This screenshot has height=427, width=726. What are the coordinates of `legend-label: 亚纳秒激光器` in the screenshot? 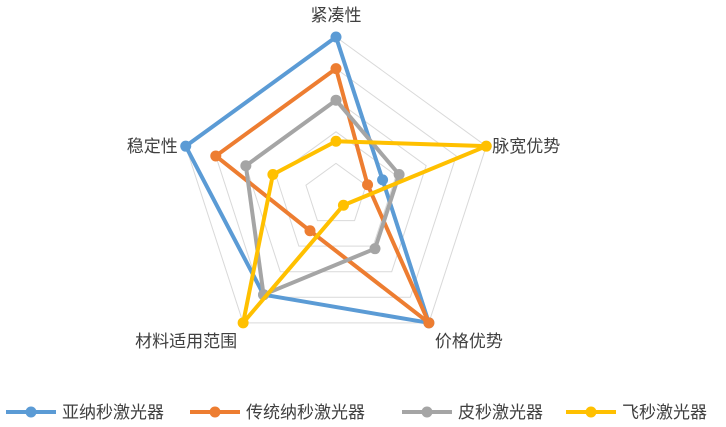 It's located at (113, 413).